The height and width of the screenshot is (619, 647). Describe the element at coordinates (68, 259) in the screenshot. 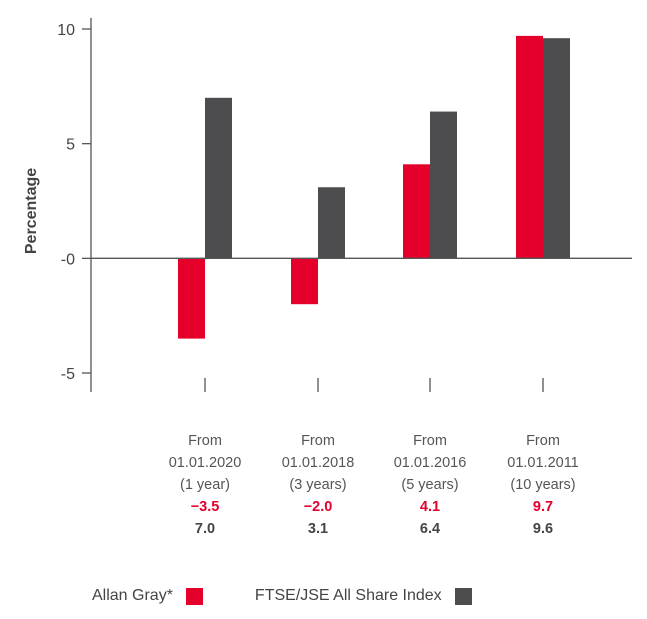

I see `y-tick-label-2: -0` at that location.